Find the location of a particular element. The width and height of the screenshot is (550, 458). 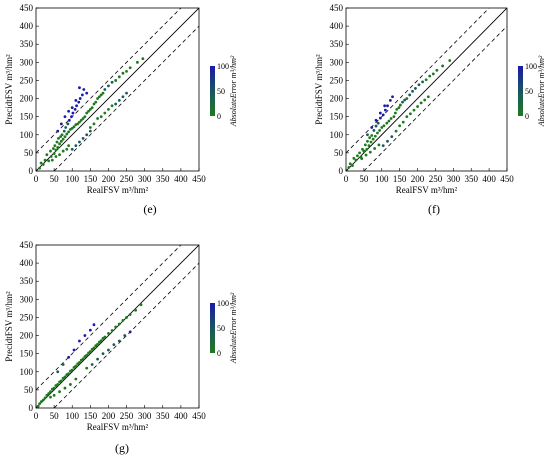

x-tick-label: 150 is located at coordinates (91, 416).